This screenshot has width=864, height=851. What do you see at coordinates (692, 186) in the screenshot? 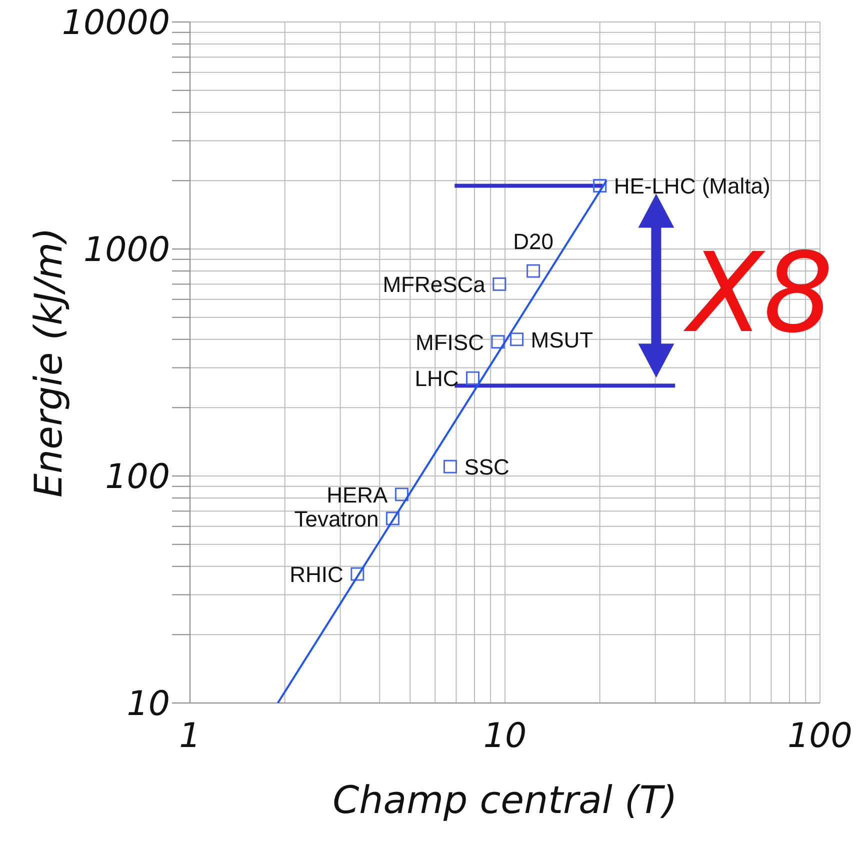
I see `annotation: HE-LHC (Malta)` at bounding box center [692, 186].